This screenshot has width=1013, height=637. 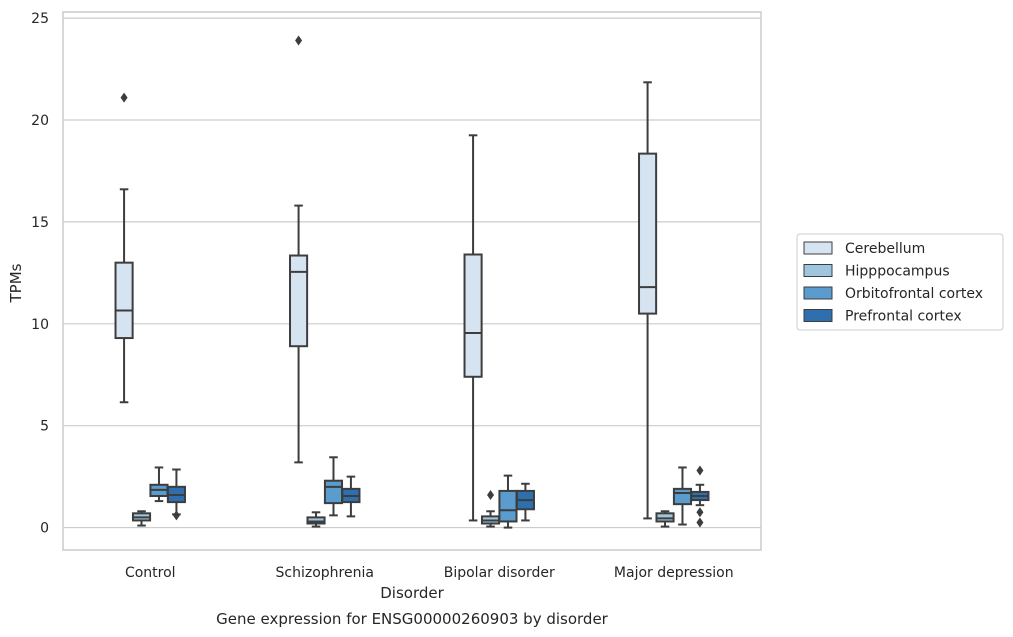 I want to click on y-tick-labels: 0 5 10 15 20 25, so click(x=40, y=273).